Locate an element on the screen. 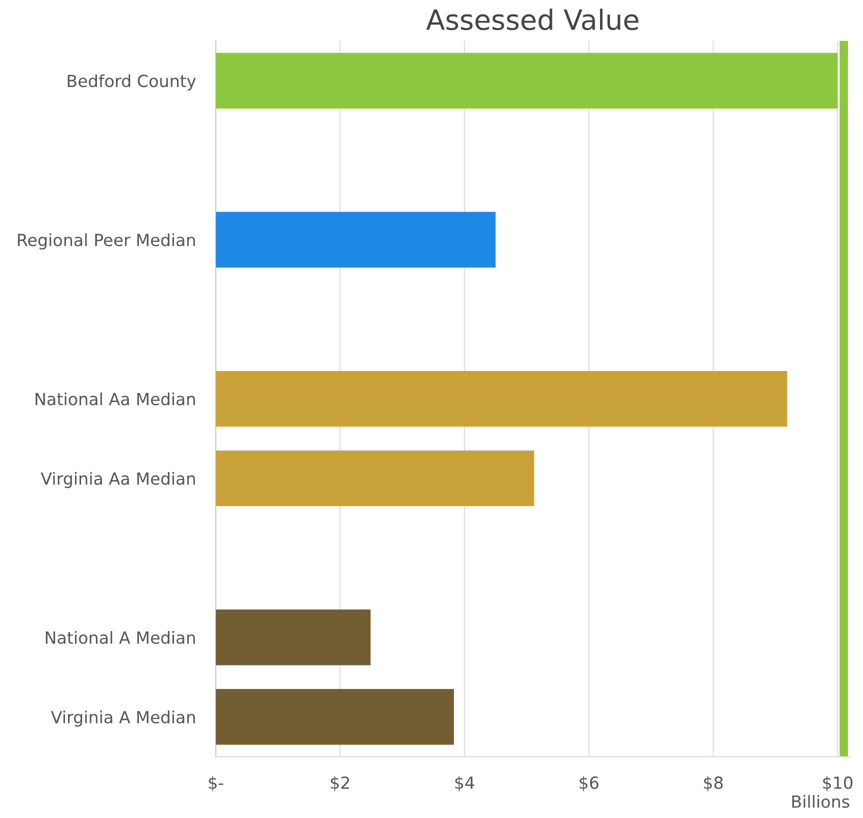  x-tick-label: $8 is located at coordinates (713, 784).